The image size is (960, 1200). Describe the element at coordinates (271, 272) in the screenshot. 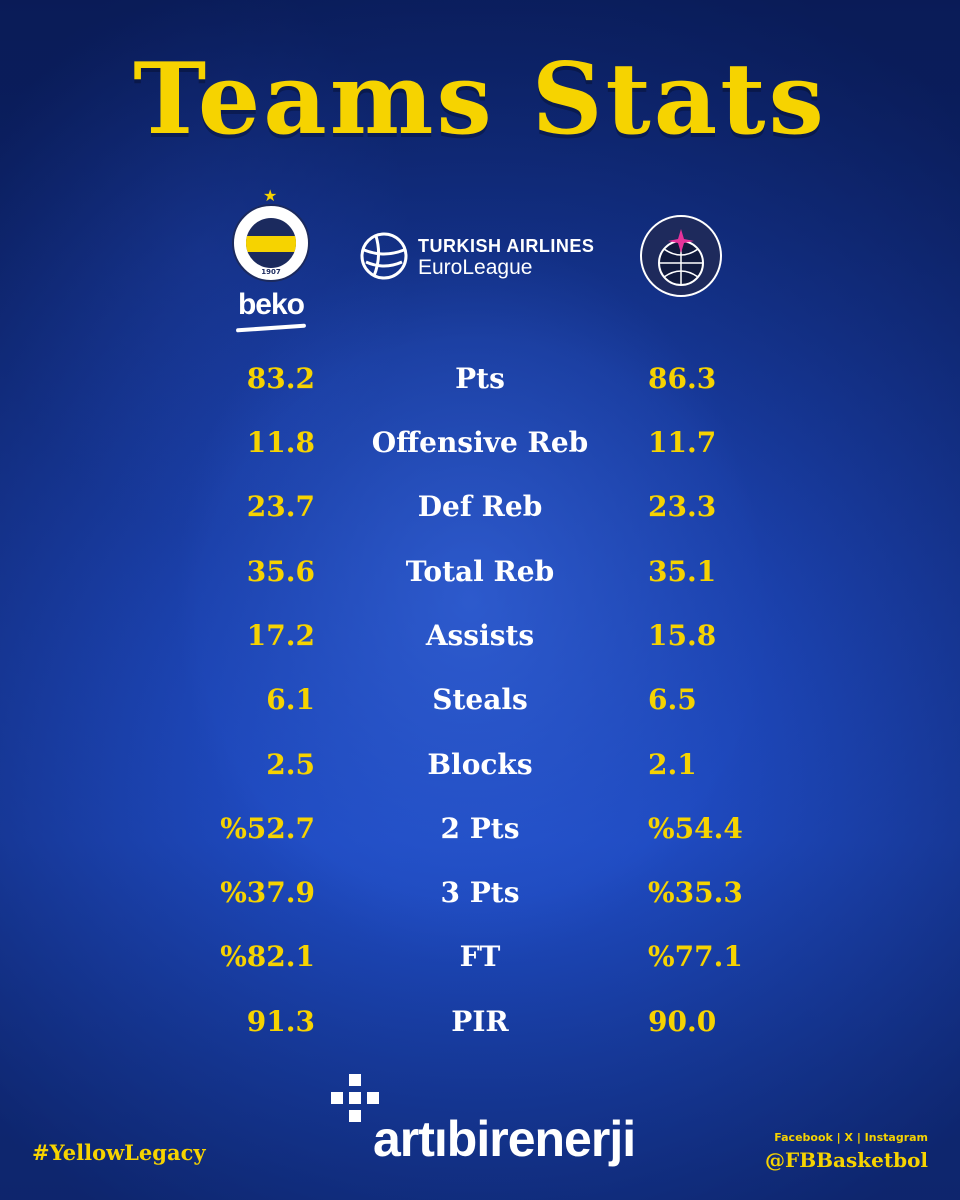

I see `crest-year: 1907` at that location.